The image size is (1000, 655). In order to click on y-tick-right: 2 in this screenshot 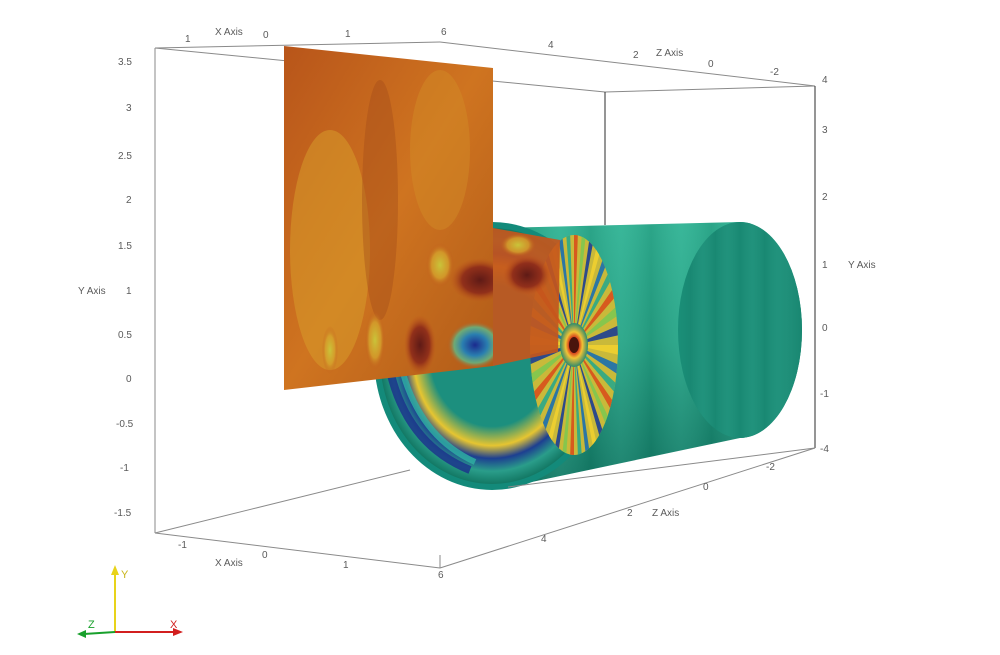, I will do `click(825, 197)`.